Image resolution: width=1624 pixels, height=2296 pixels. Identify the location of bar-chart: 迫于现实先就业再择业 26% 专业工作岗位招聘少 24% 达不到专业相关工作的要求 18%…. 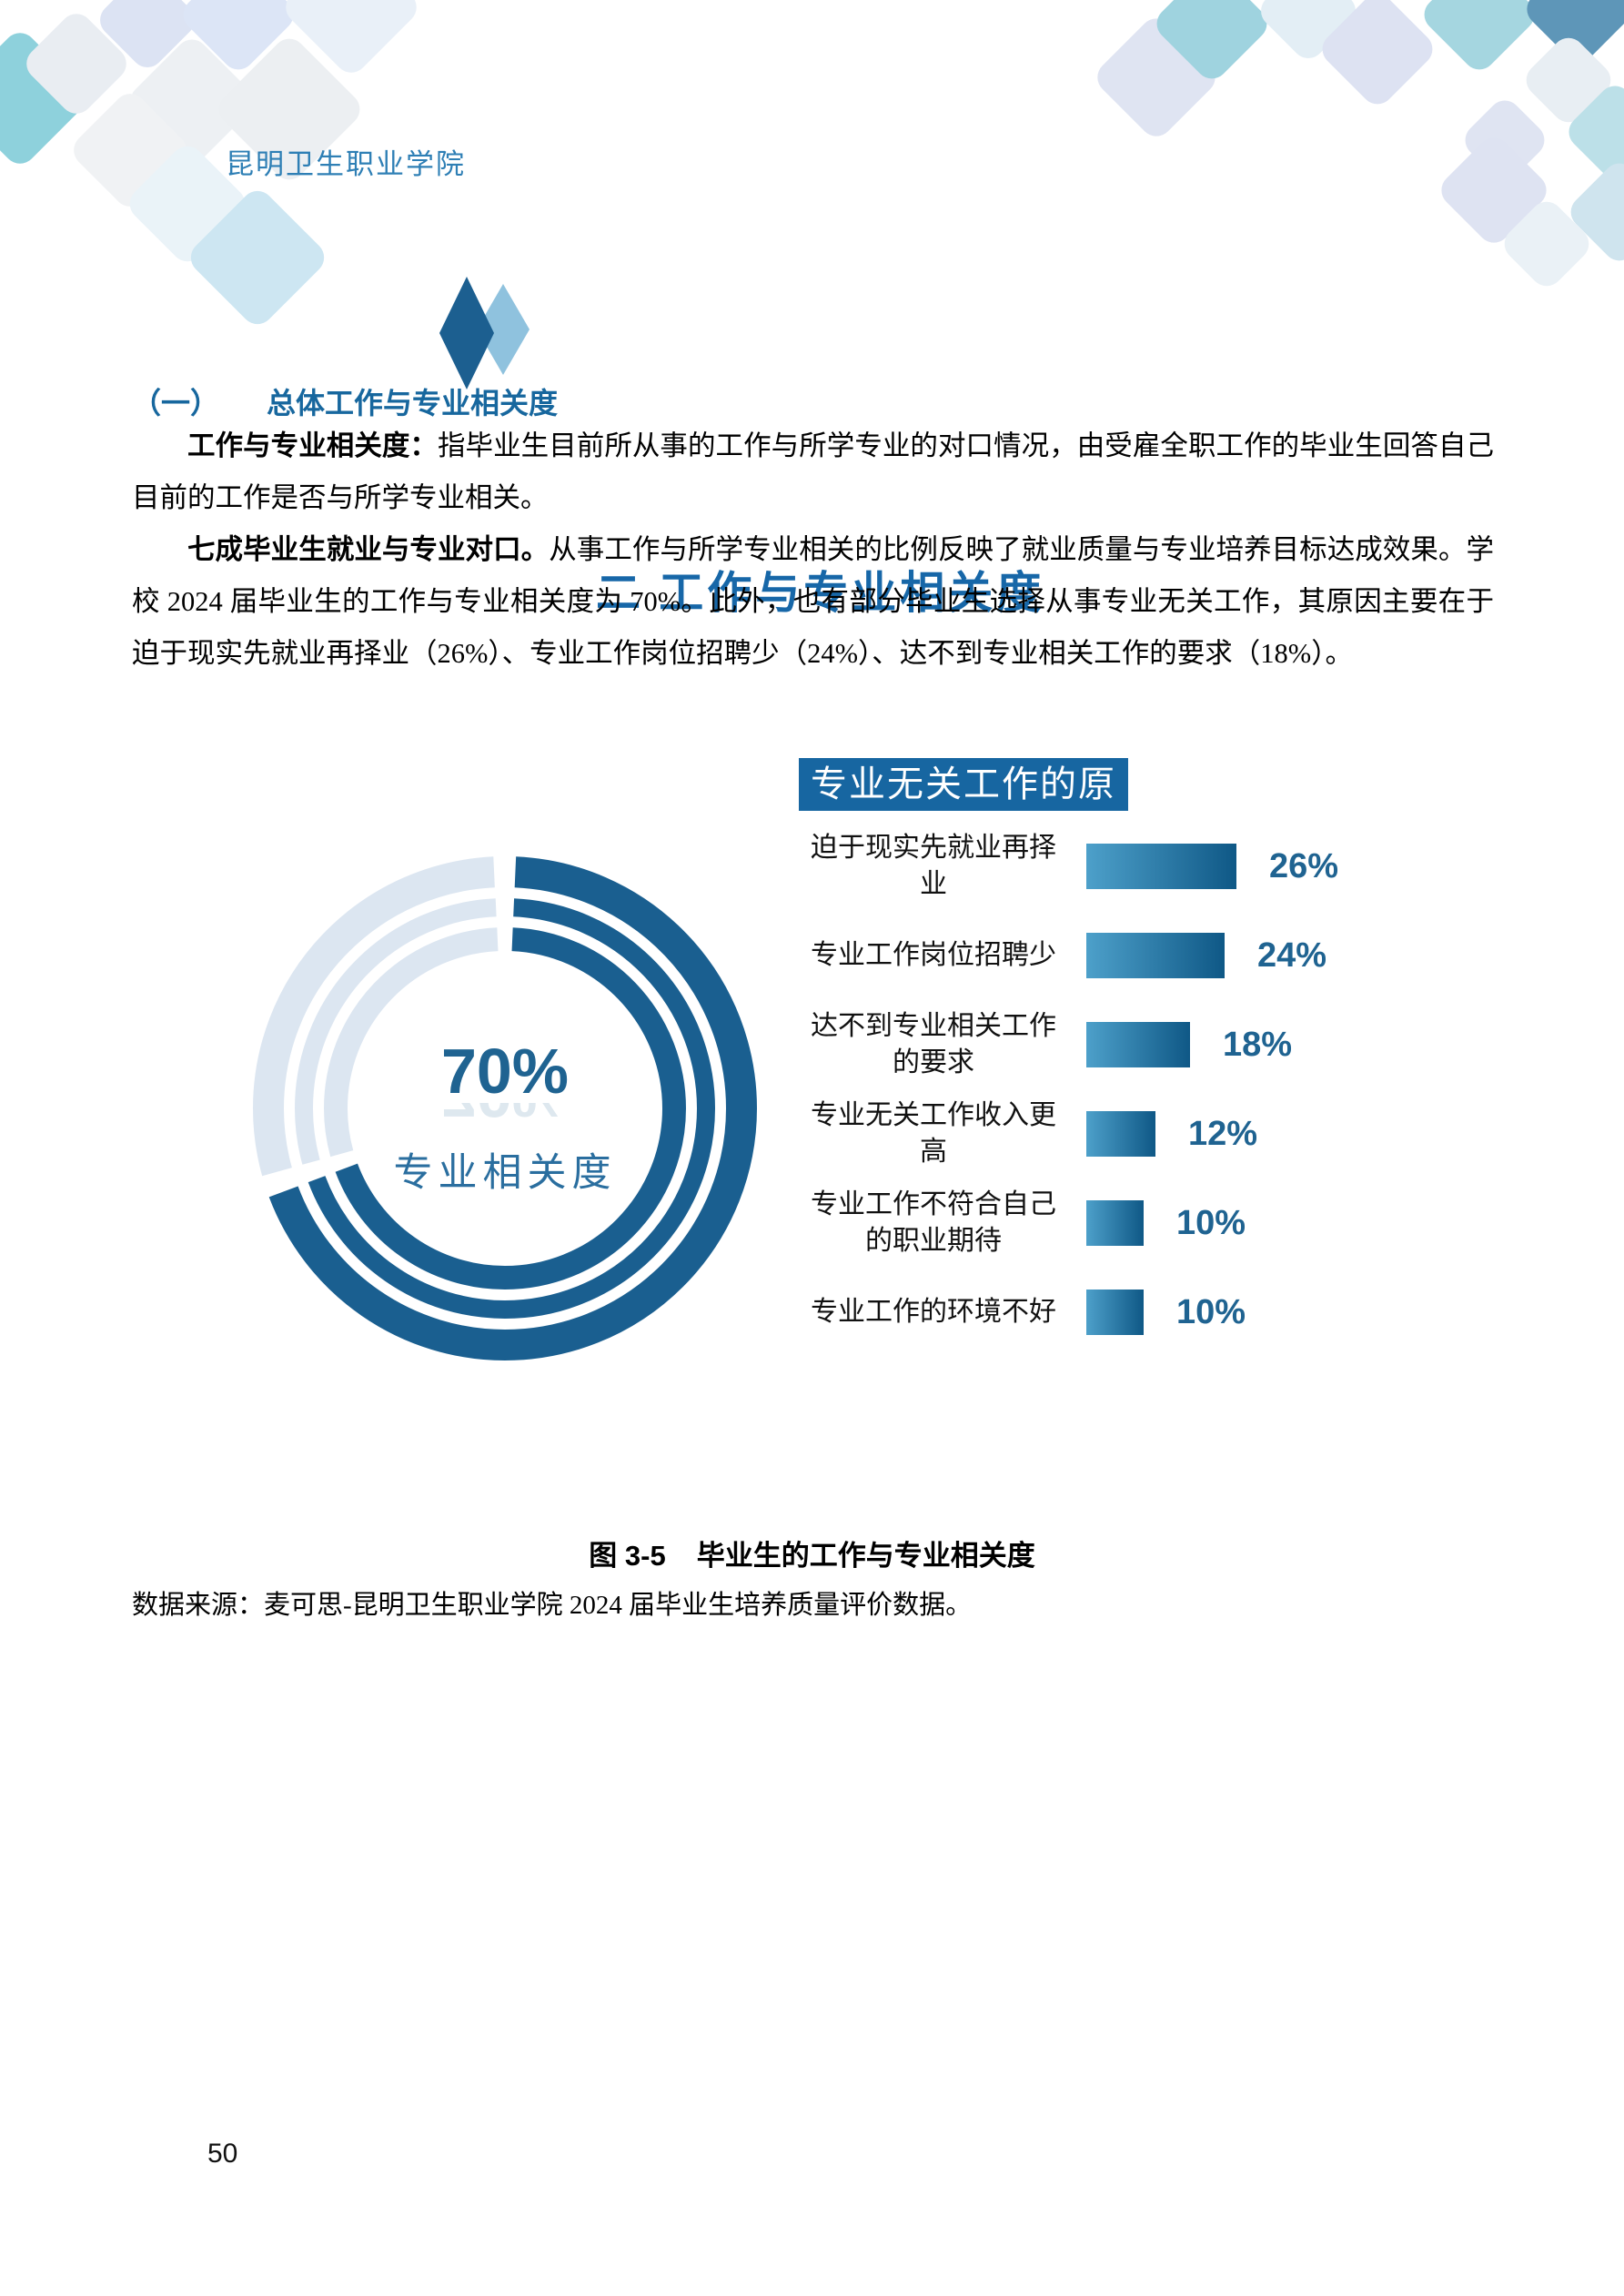
(1101, 1090).